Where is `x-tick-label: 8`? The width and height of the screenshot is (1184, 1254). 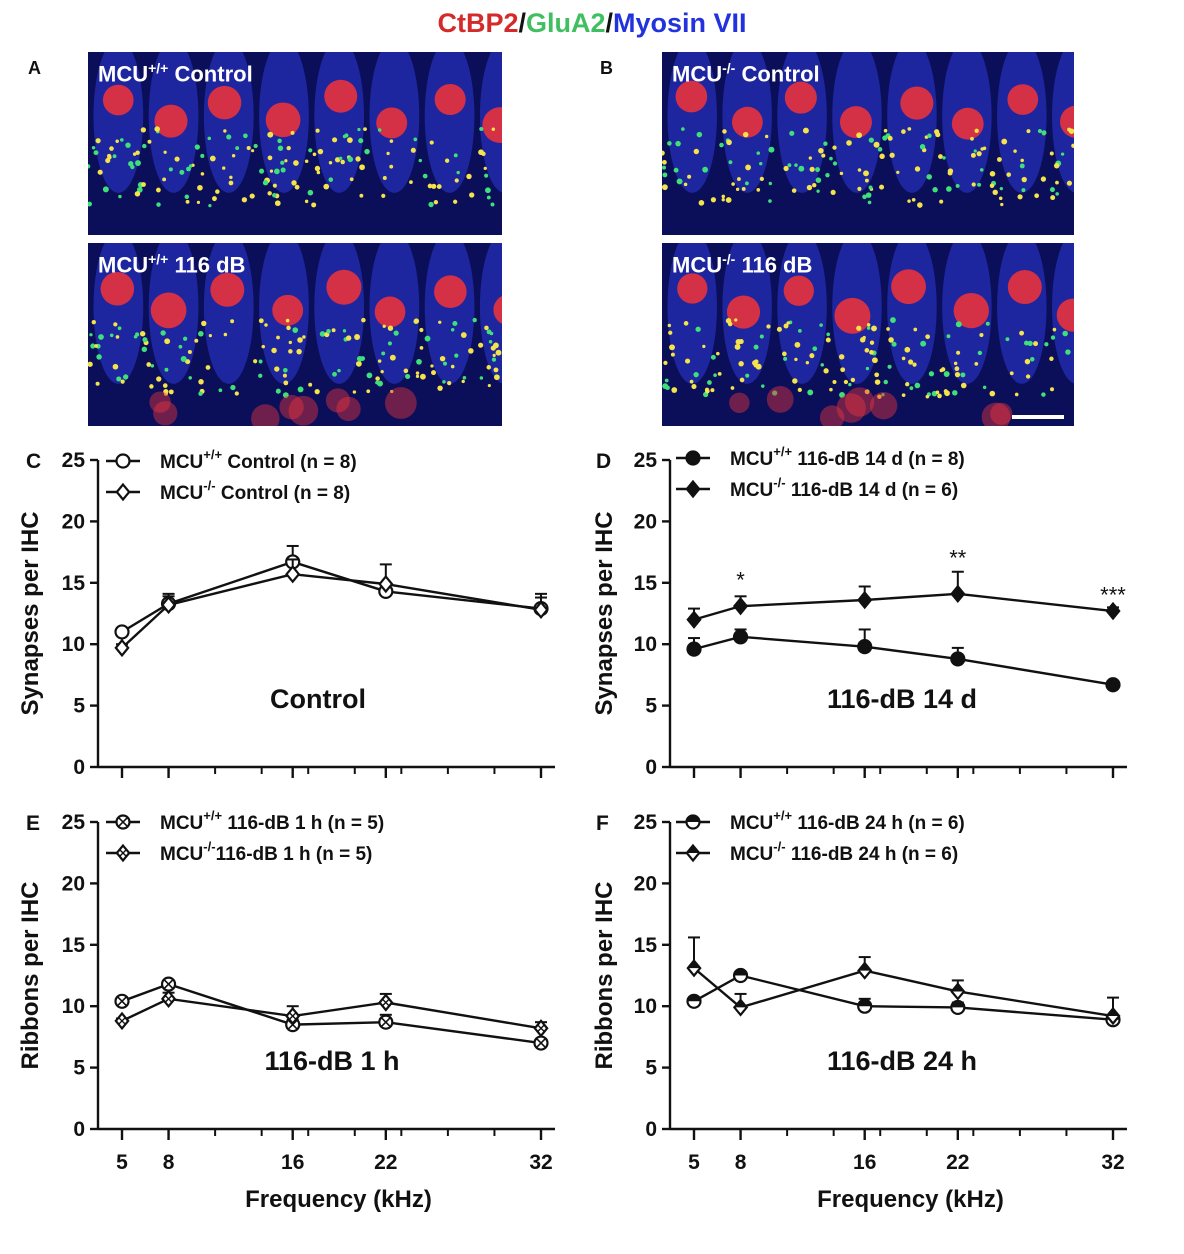
x-tick-label: 8 is located at coordinates (169, 1162).